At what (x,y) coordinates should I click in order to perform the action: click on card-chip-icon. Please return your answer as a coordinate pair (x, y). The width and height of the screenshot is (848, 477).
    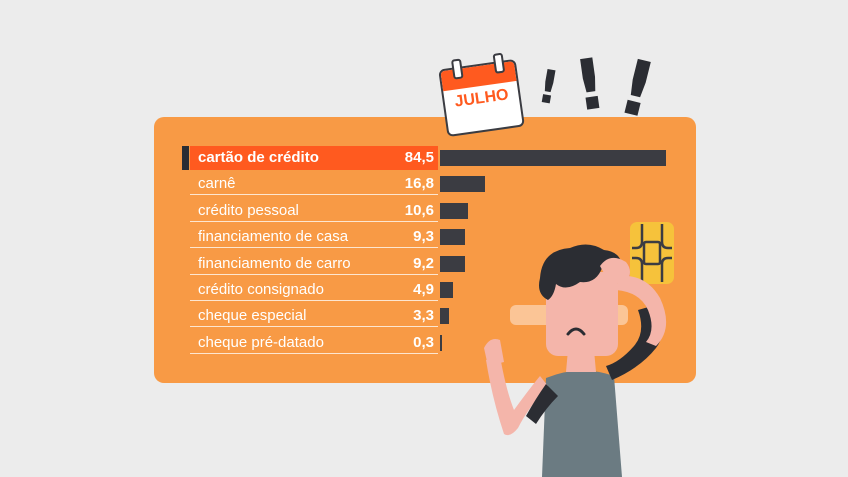
    Looking at the image, I should click on (652, 253).